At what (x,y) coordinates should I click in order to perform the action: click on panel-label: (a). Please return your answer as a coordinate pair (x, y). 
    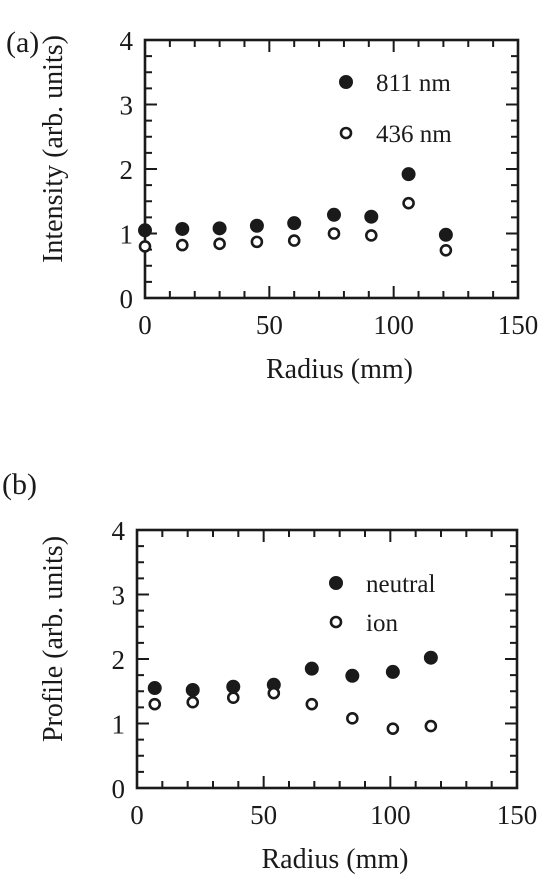
    Looking at the image, I should click on (22, 42).